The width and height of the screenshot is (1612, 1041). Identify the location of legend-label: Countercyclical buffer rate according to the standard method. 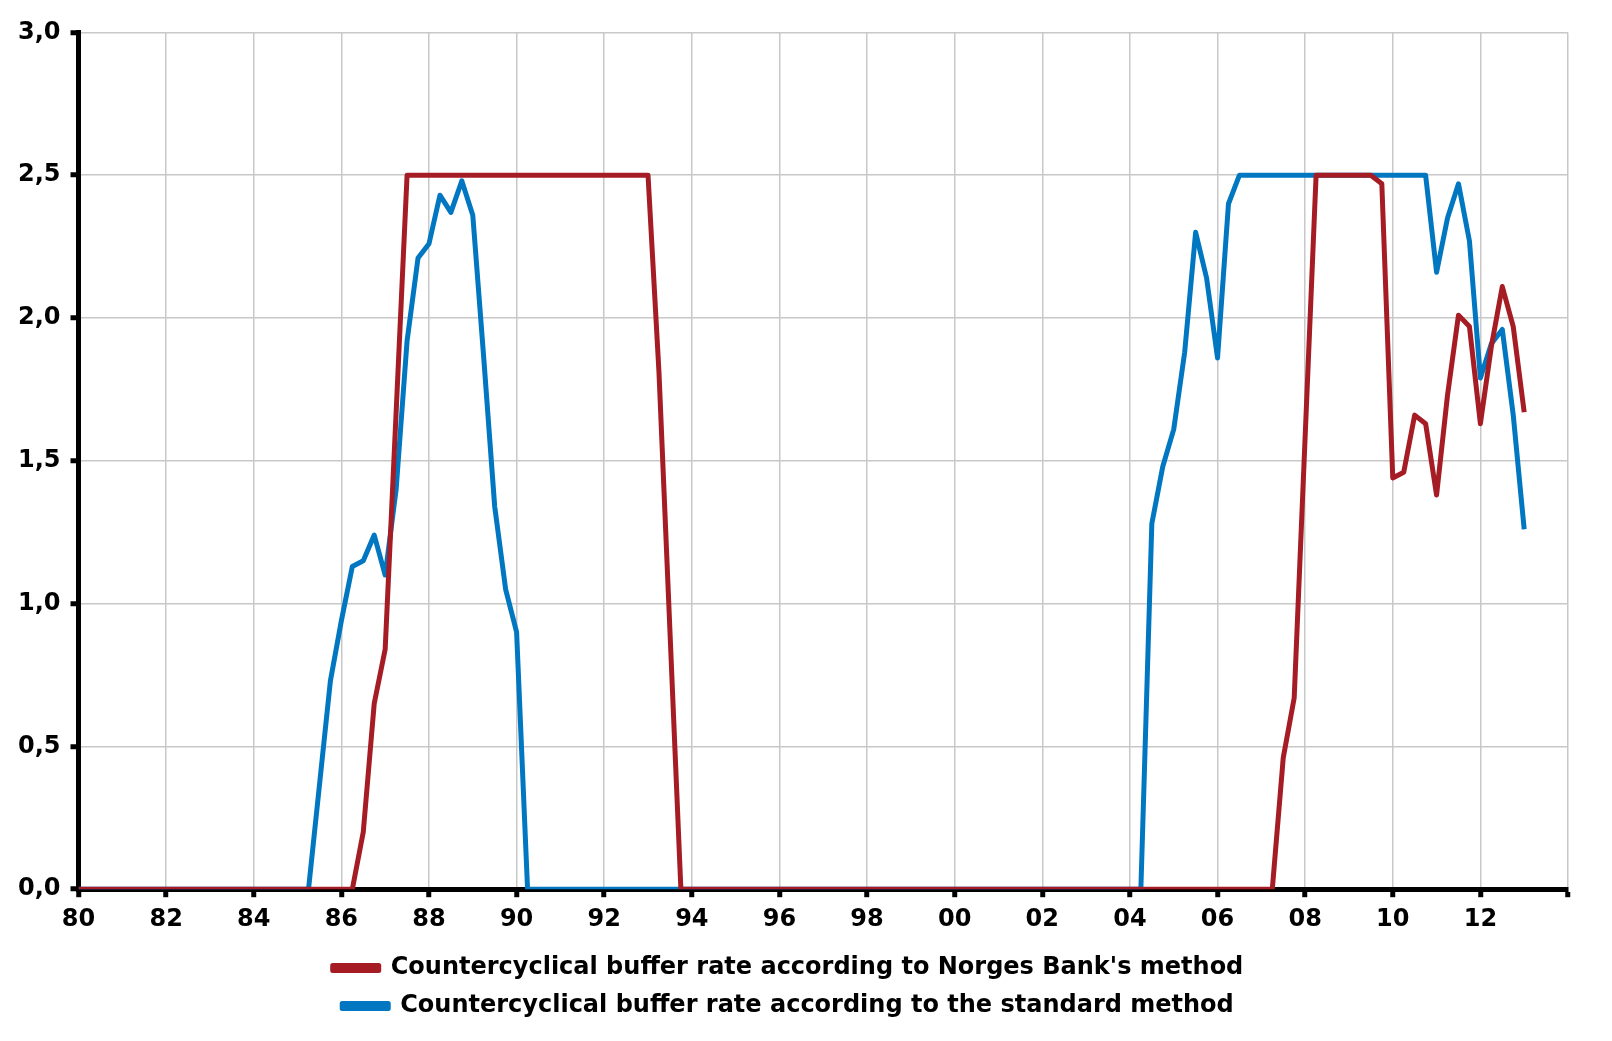
(817, 1004).